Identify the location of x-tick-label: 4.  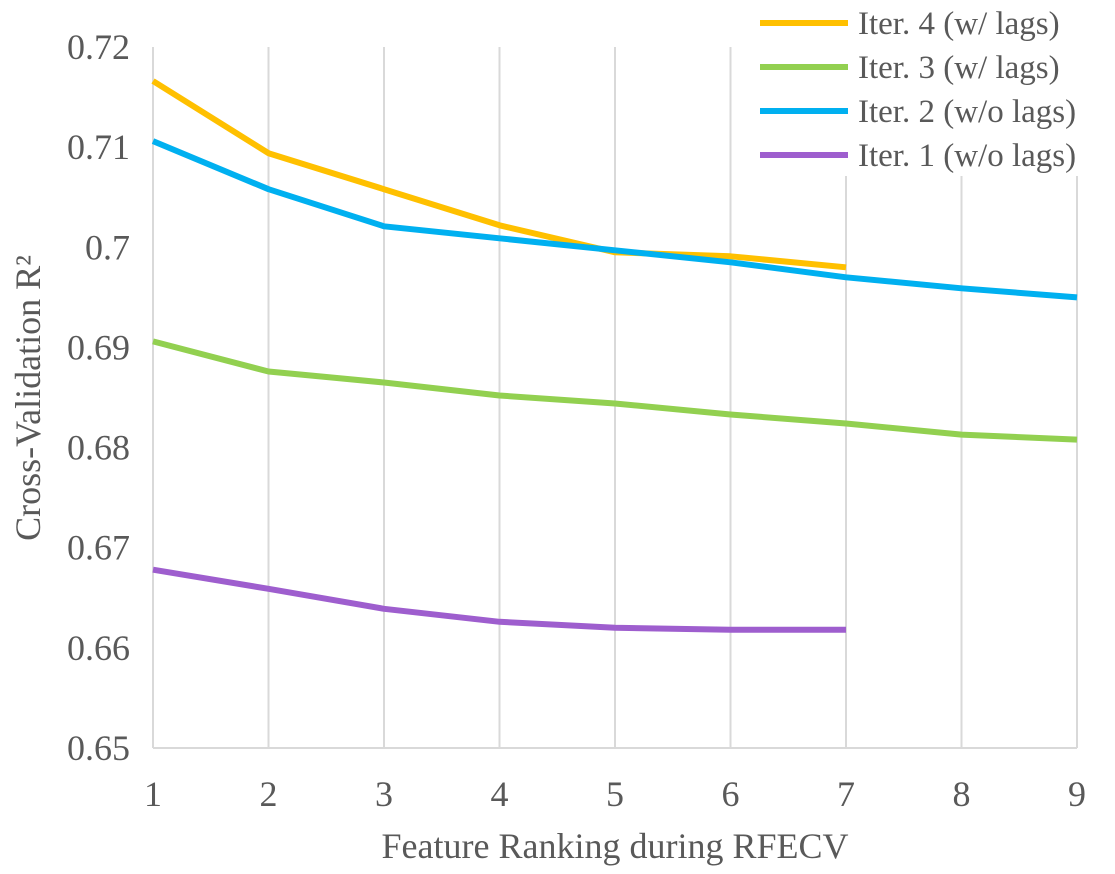
(500, 794).